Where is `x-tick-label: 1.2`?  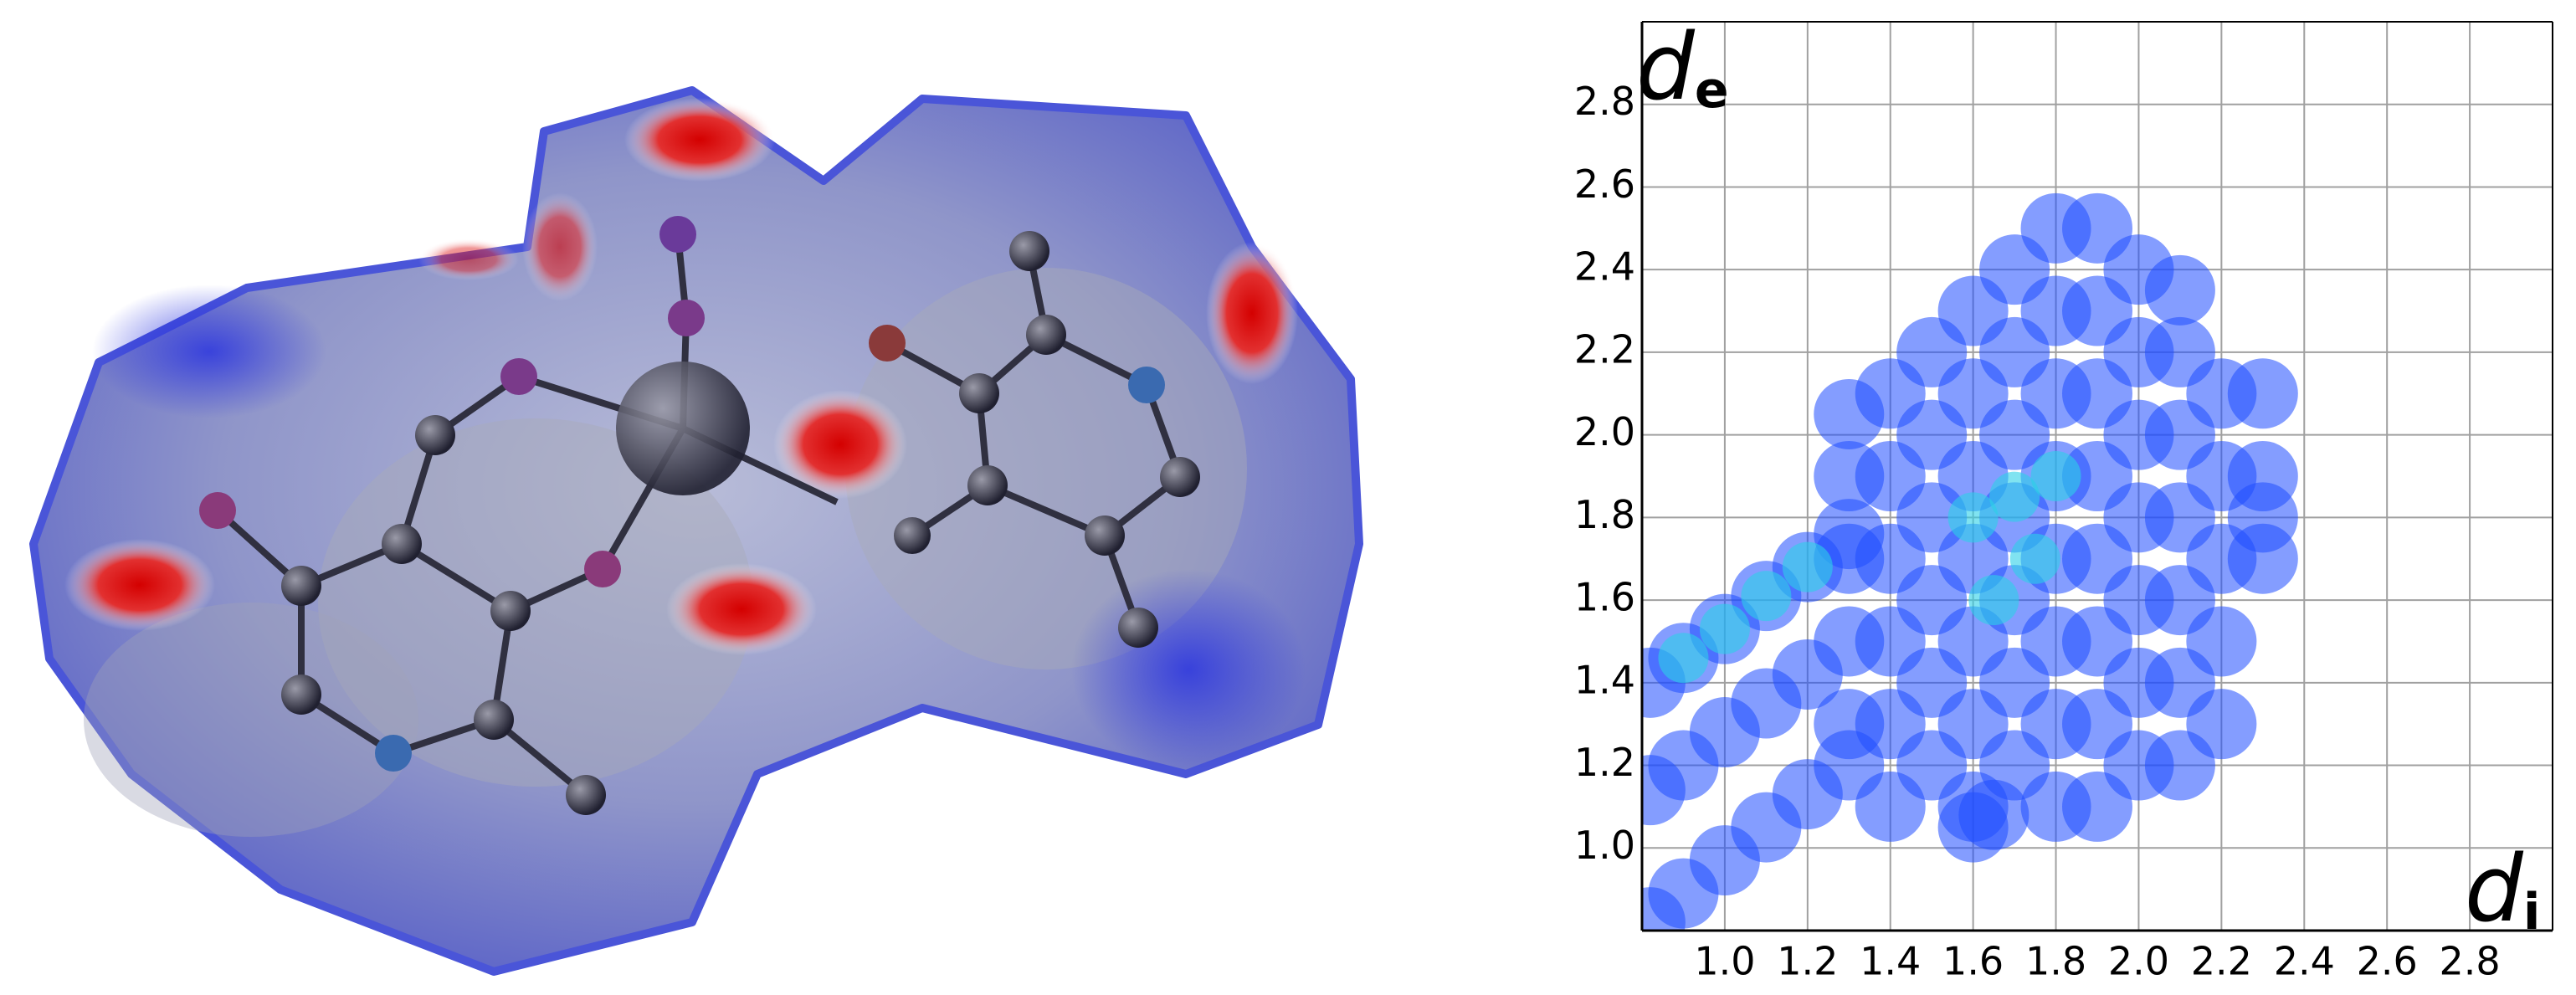
x-tick-label: 1.2 is located at coordinates (1807, 962).